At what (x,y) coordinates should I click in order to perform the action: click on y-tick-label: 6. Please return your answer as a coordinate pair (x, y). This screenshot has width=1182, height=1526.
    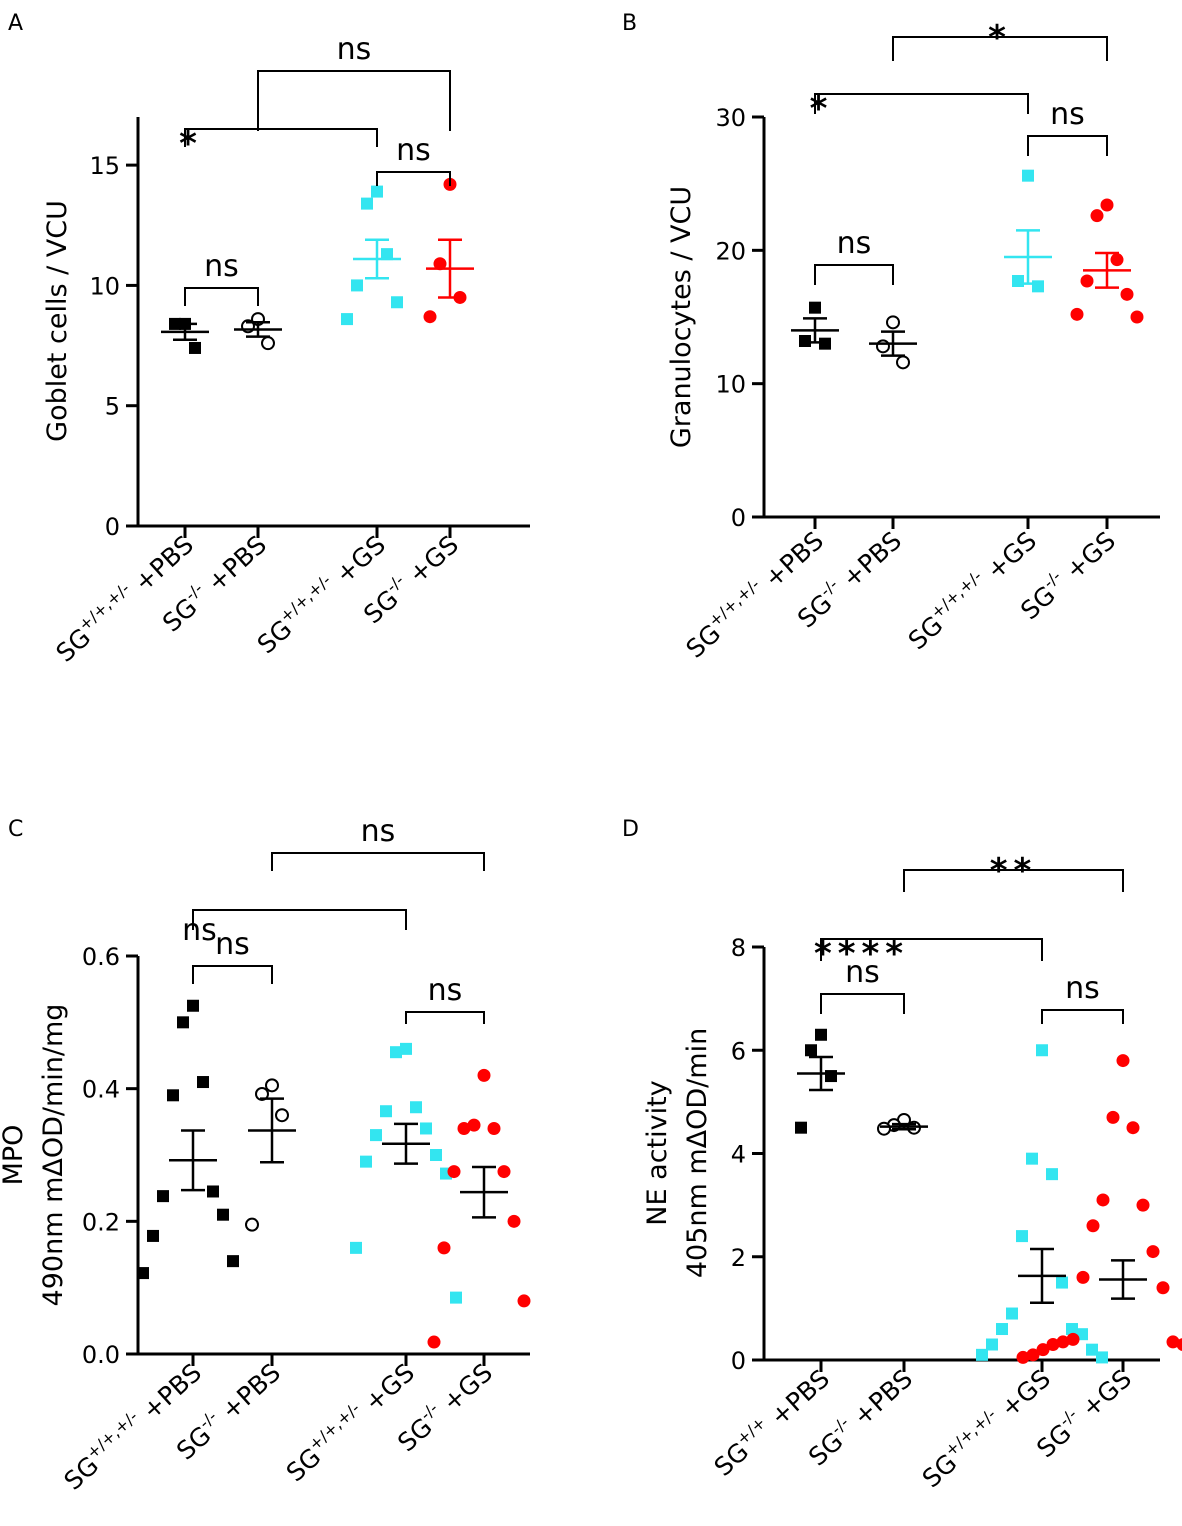
    Looking at the image, I should click on (738, 1051).